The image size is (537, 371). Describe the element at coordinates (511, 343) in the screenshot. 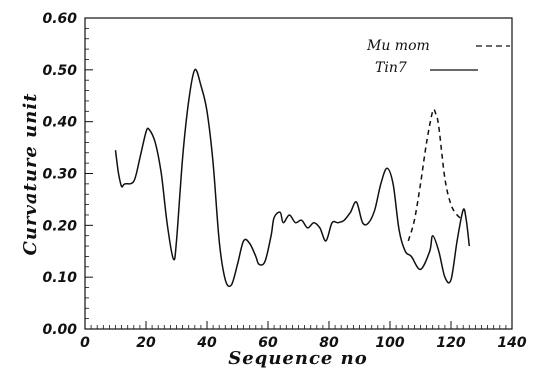

I see `x-tick-label: 140` at that location.